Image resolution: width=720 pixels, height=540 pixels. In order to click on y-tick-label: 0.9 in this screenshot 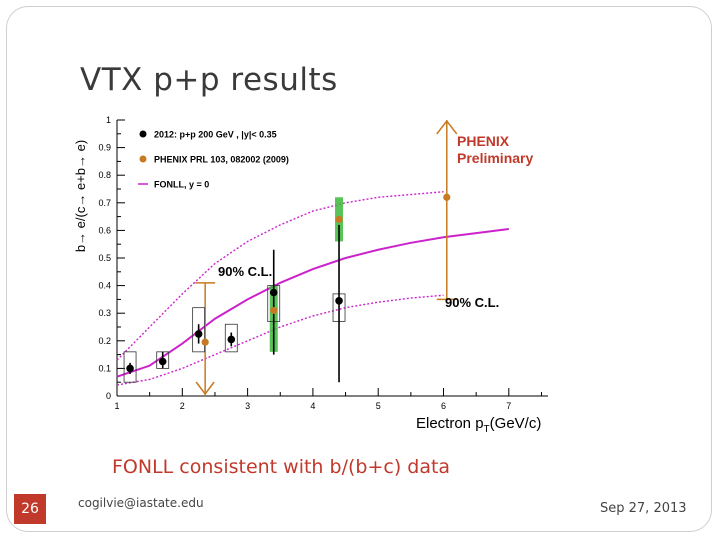, I will do `click(104, 148)`.